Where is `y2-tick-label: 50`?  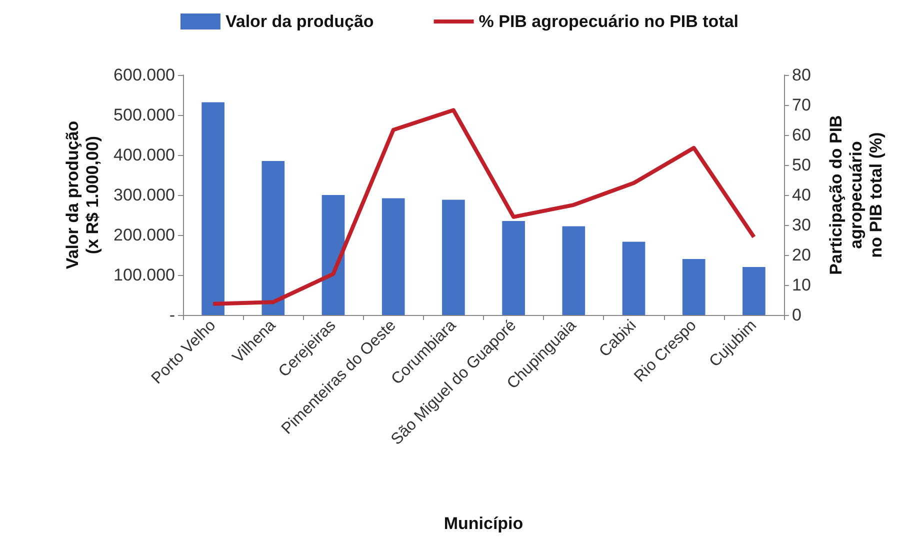 y2-tick-label: 50 is located at coordinates (801, 165).